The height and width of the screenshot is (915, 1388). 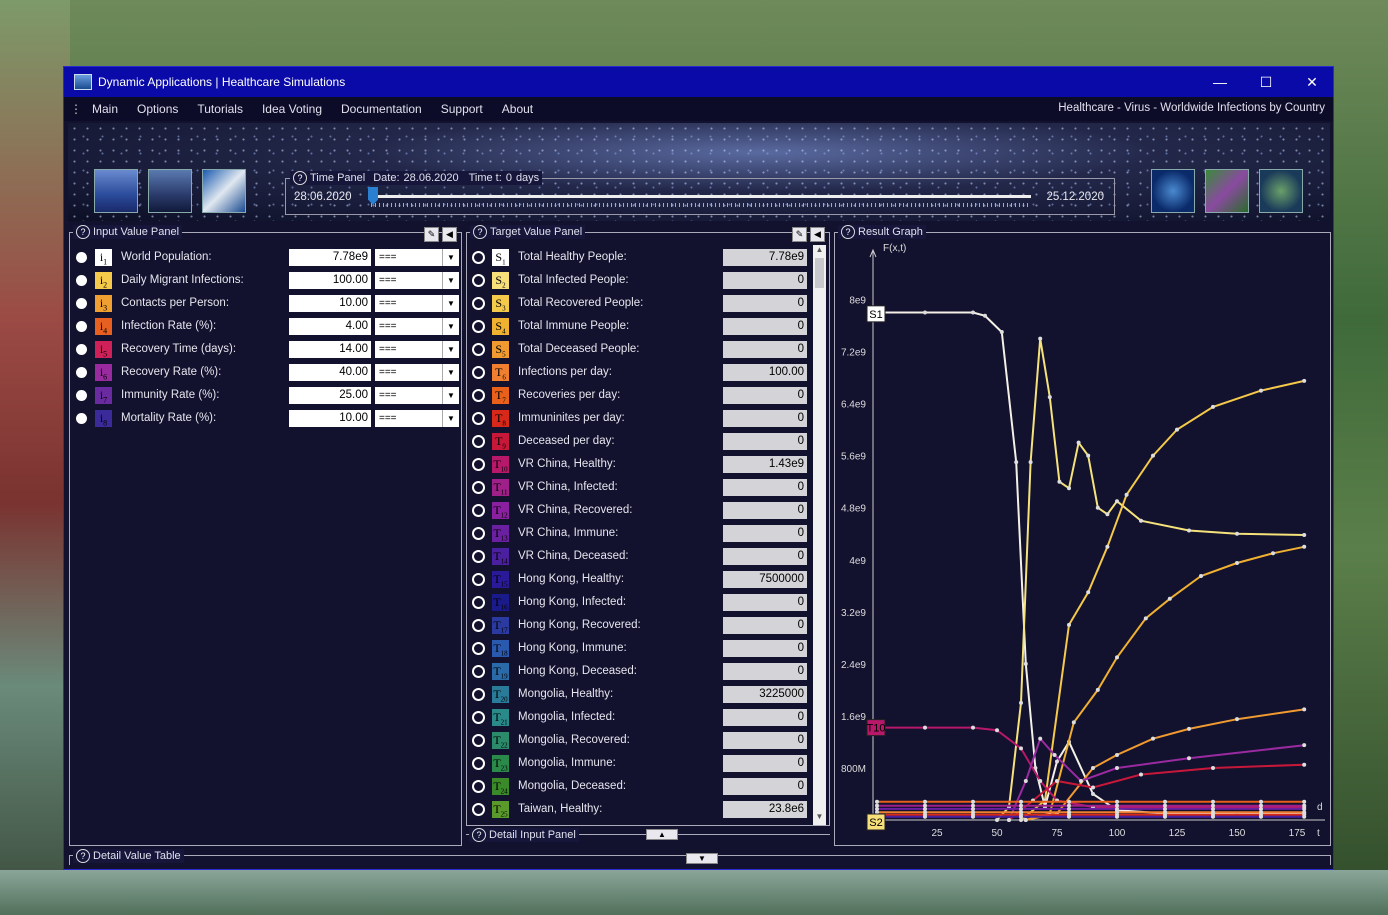 What do you see at coordinates (853, 665) in the screenshot?
I see `y-tick-label: 2.4e9` at bounding box center [853, 665].